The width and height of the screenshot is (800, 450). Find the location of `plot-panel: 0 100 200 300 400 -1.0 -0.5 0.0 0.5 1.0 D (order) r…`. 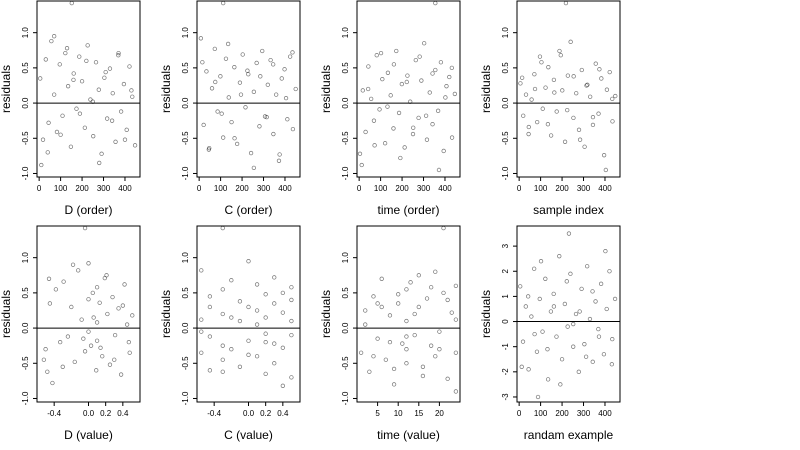

plot-panel: 0 100 200 300 400 -1.0 -0.5 0.0 0.5 1.0 D (order) r… is located at coordinates (70, 108).